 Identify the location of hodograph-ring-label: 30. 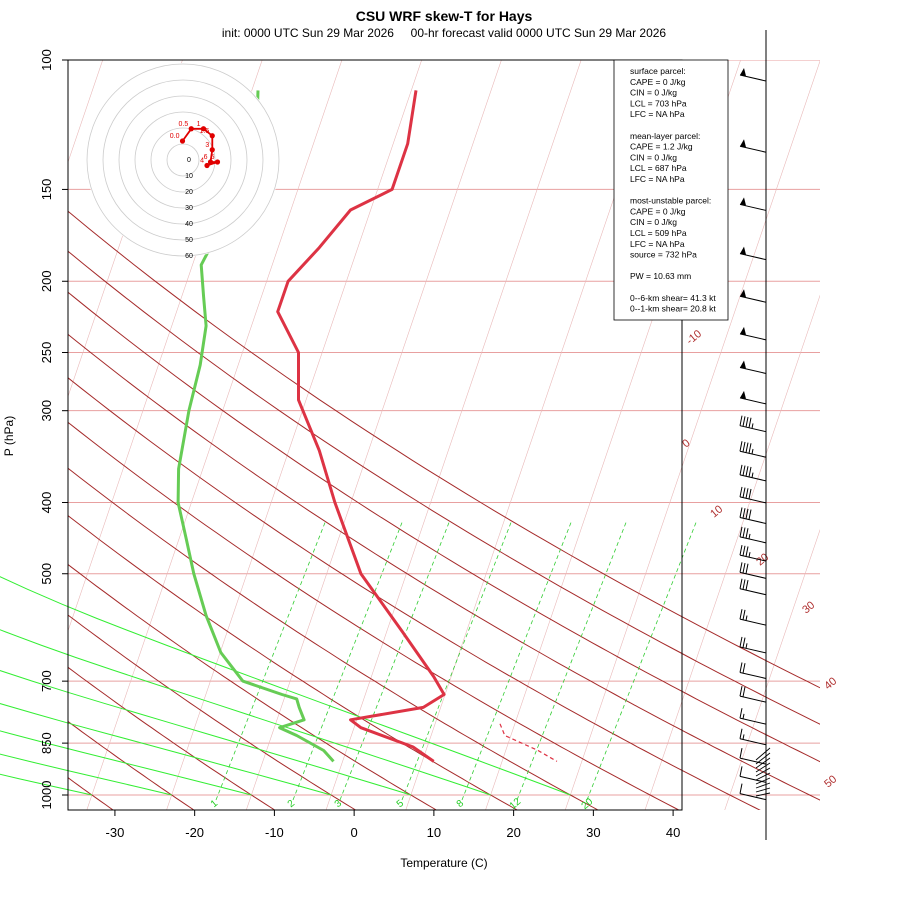
(189, 208).